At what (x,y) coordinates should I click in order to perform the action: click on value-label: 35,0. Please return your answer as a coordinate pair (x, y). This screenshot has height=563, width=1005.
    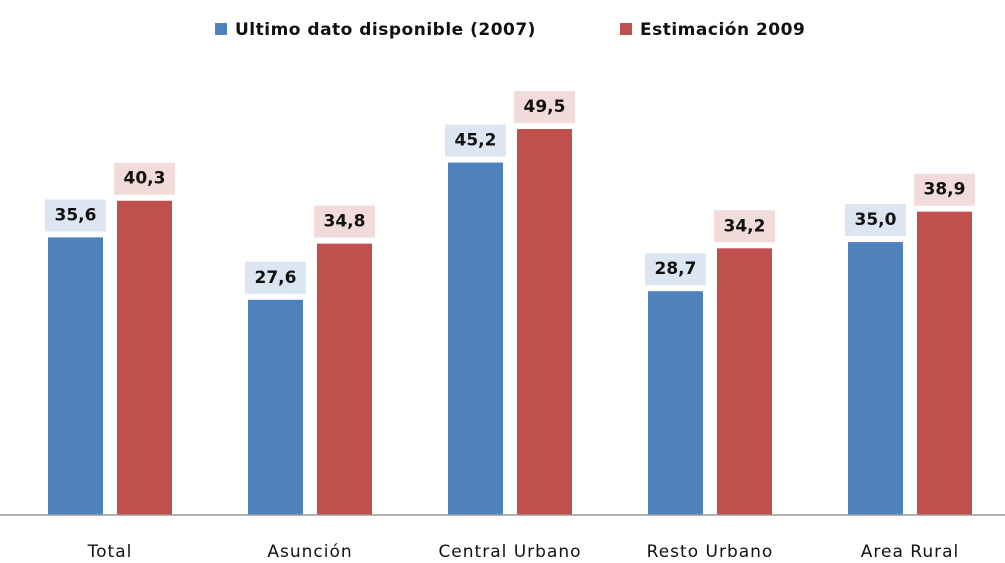
    Looking at the image, I should click on (876, 220).